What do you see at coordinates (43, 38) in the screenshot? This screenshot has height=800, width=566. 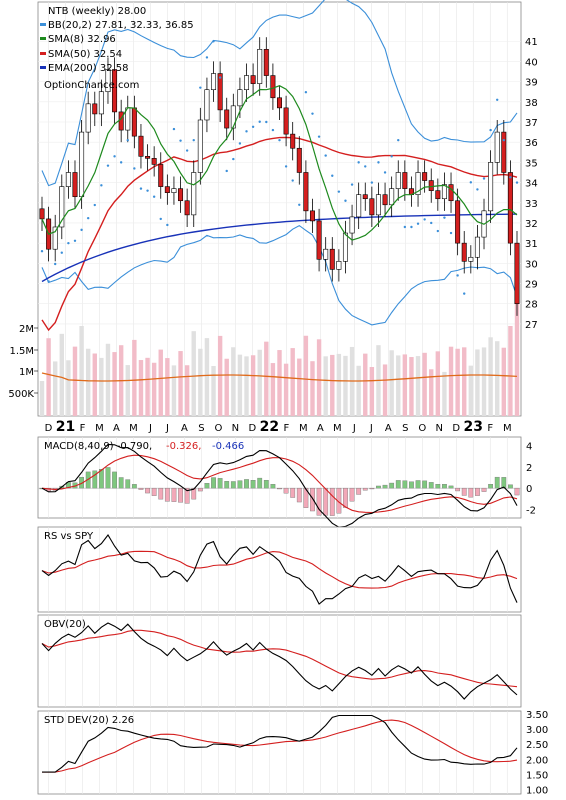 I see `legend-swatch-sma8` at bounding box center [43, 38].